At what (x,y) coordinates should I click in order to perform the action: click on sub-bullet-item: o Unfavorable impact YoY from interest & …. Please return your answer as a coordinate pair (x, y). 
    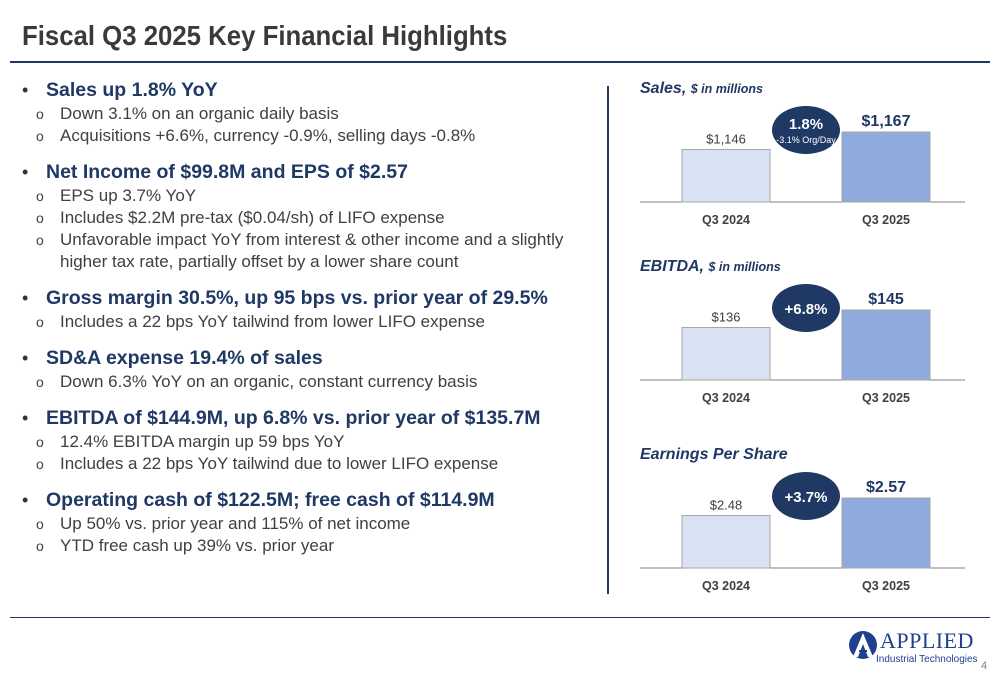
    Looking at the image, I should click on (307, 251).